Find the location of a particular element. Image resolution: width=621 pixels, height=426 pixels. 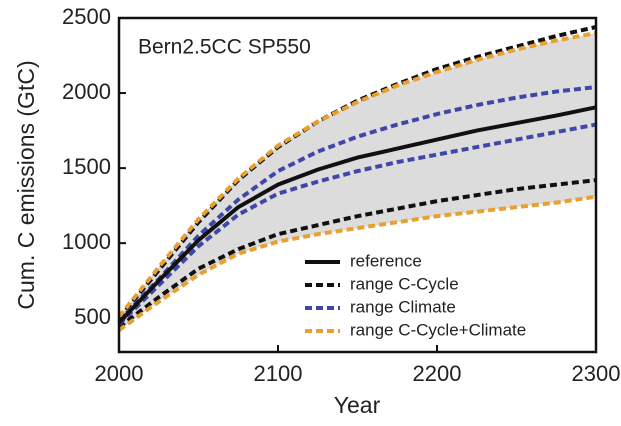

y-tick-label: 1000 is located at coordinates (86, 241).